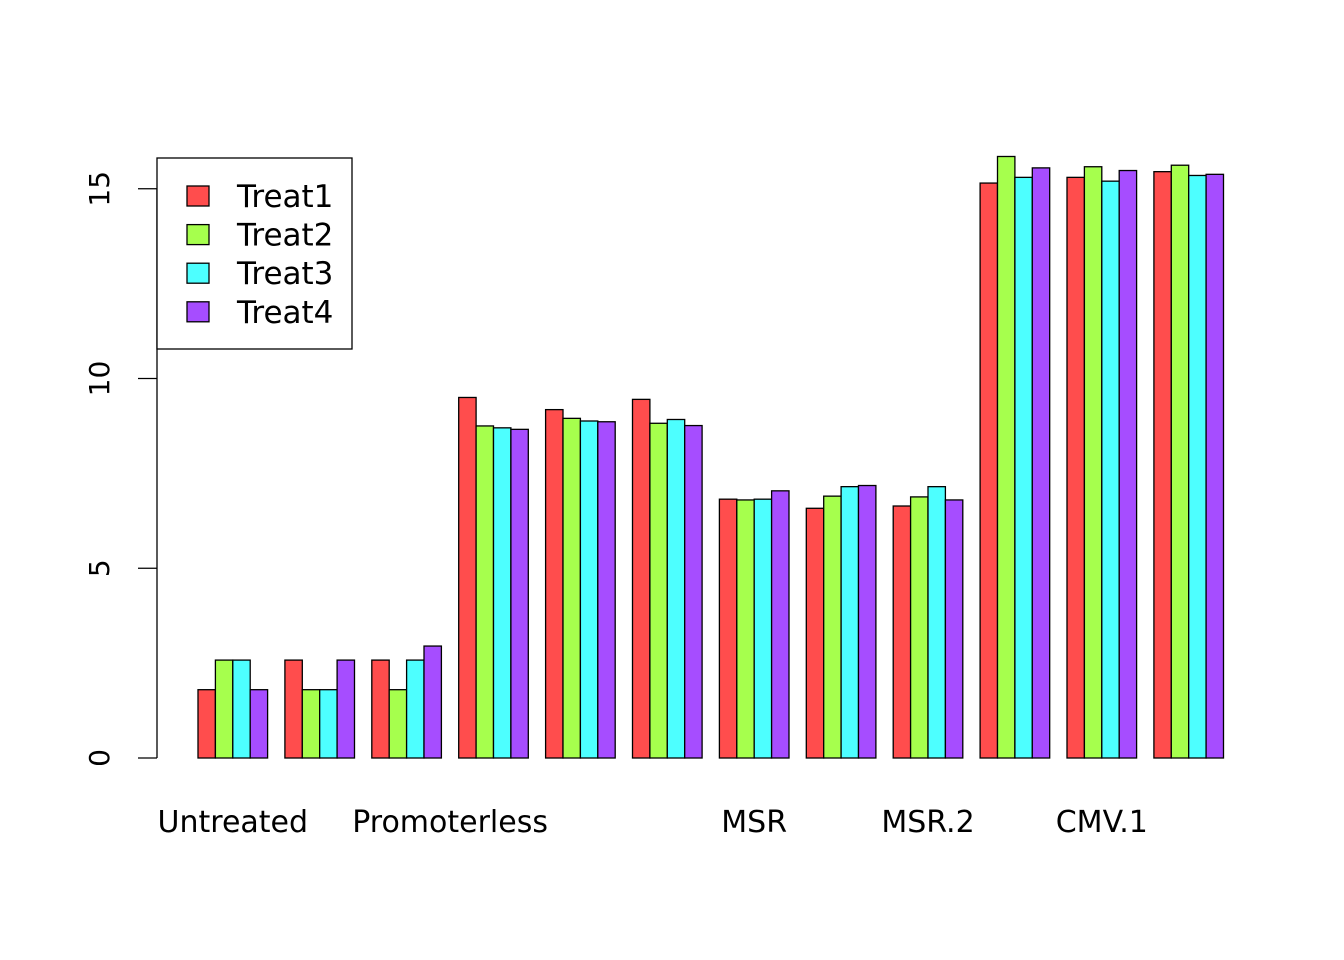  Describe the element at coordinates (927, 822) in the screenshot. I see `x-category-label: MSR.2` at that location.